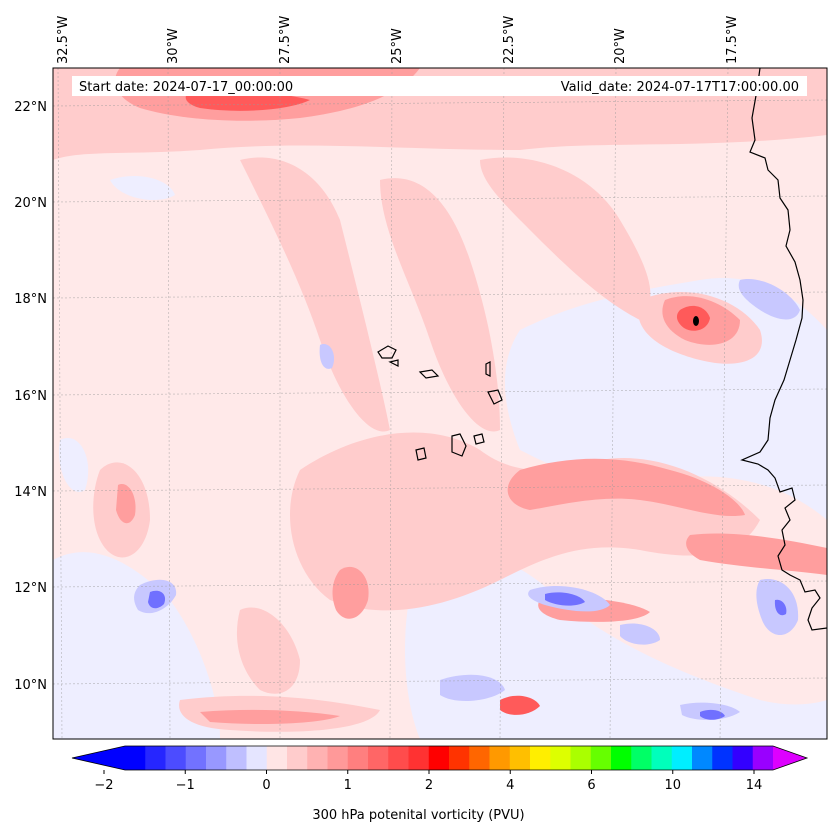  I want to click on colorbar-tick-label: 1, so click(348, 785).